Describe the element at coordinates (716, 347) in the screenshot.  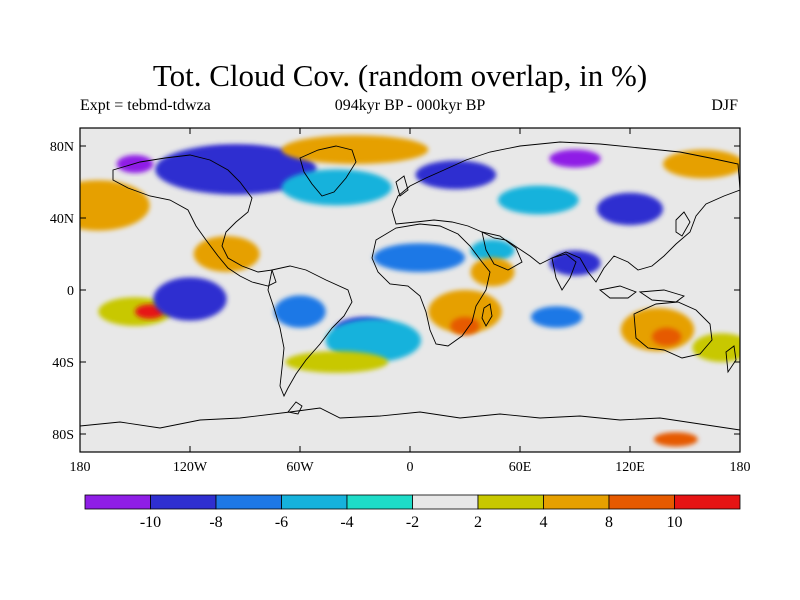
I see `anomaly-south-pacific-yellow` at that location.